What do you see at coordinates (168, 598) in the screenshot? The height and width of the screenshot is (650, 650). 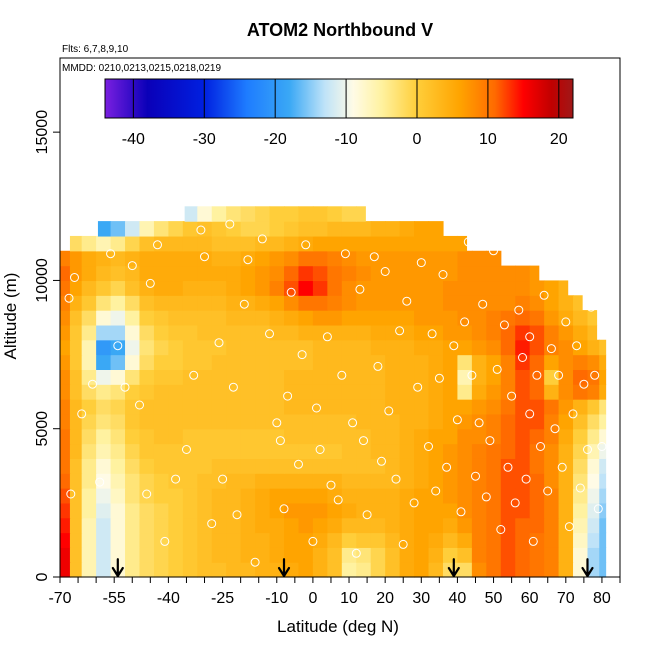 I see `x-tick-label: -40` at bounding box center [168, 598].